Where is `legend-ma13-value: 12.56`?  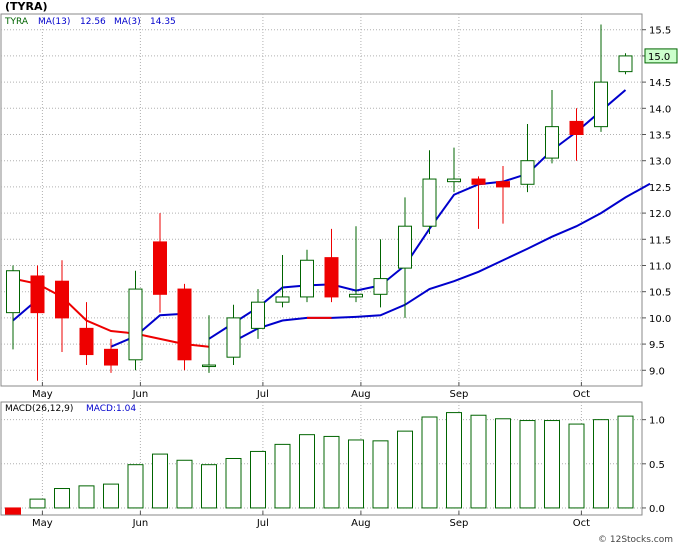 legend-ma13-value: 12.56 is located at coordinates (93, 22).